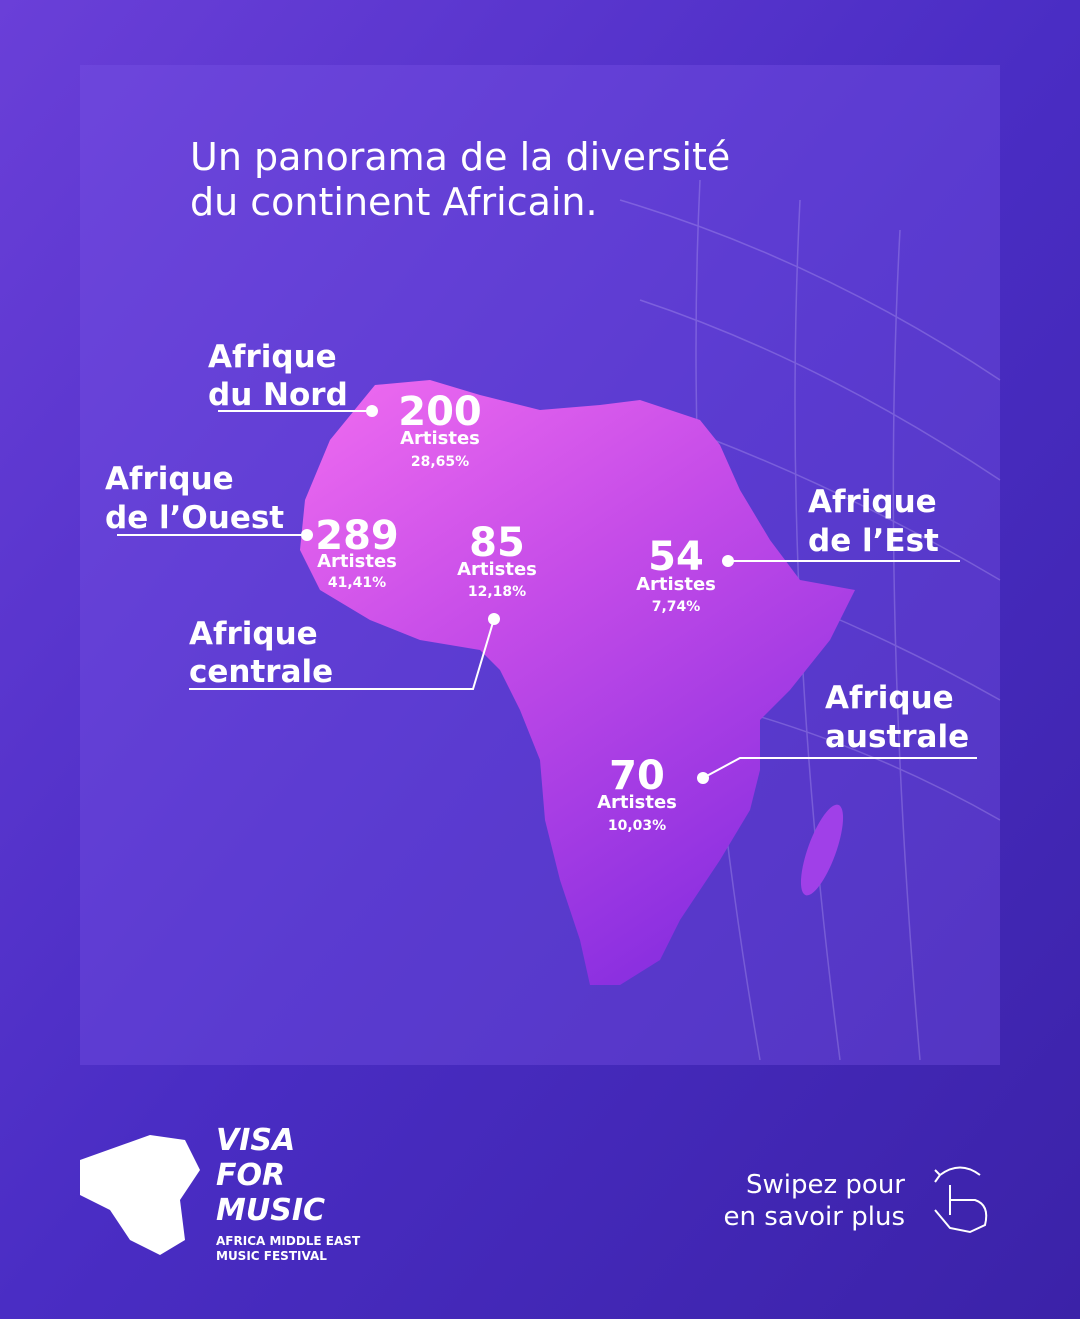 This screenshot has height=1323, width=1080. I want to click on region-name: du Nord, so click(278, 395).